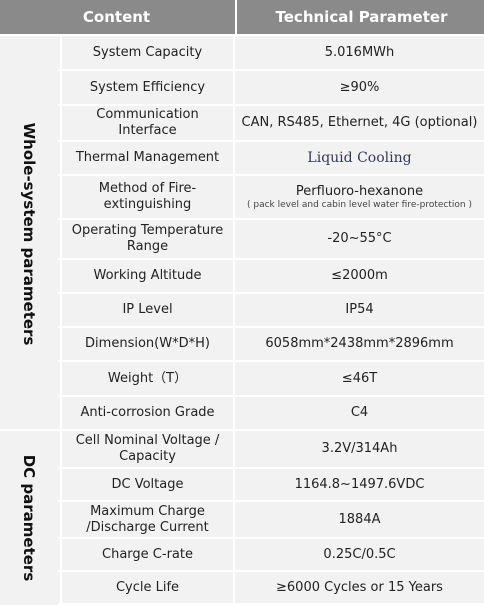  What do you see at coordinates (146, 123) in the screenshot?
I see `row-label: Communication Interface` at bounding box center [146, 123].